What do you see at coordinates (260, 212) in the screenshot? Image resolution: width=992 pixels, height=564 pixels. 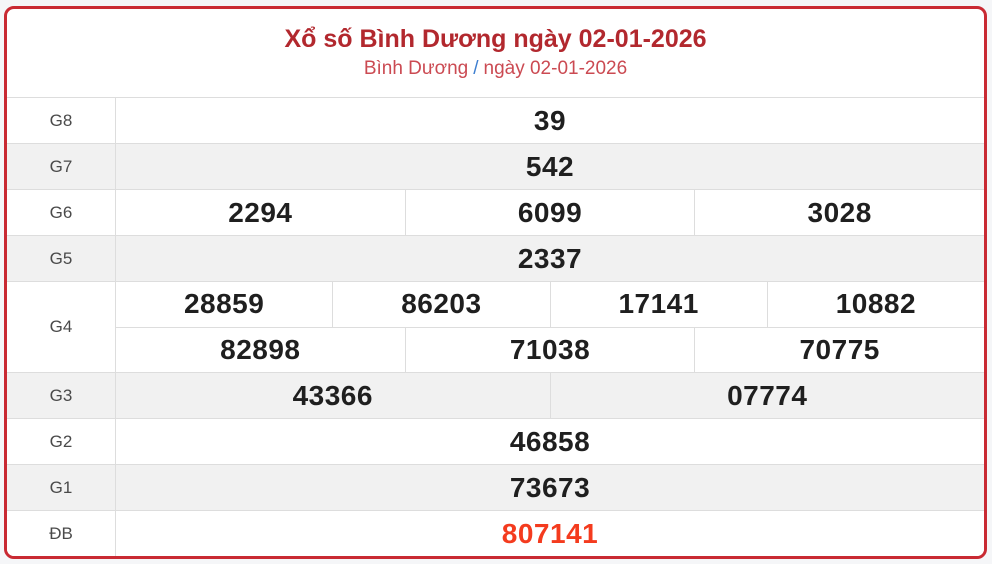 I see `prize-number: 2294` at bounding box center [260, 212].